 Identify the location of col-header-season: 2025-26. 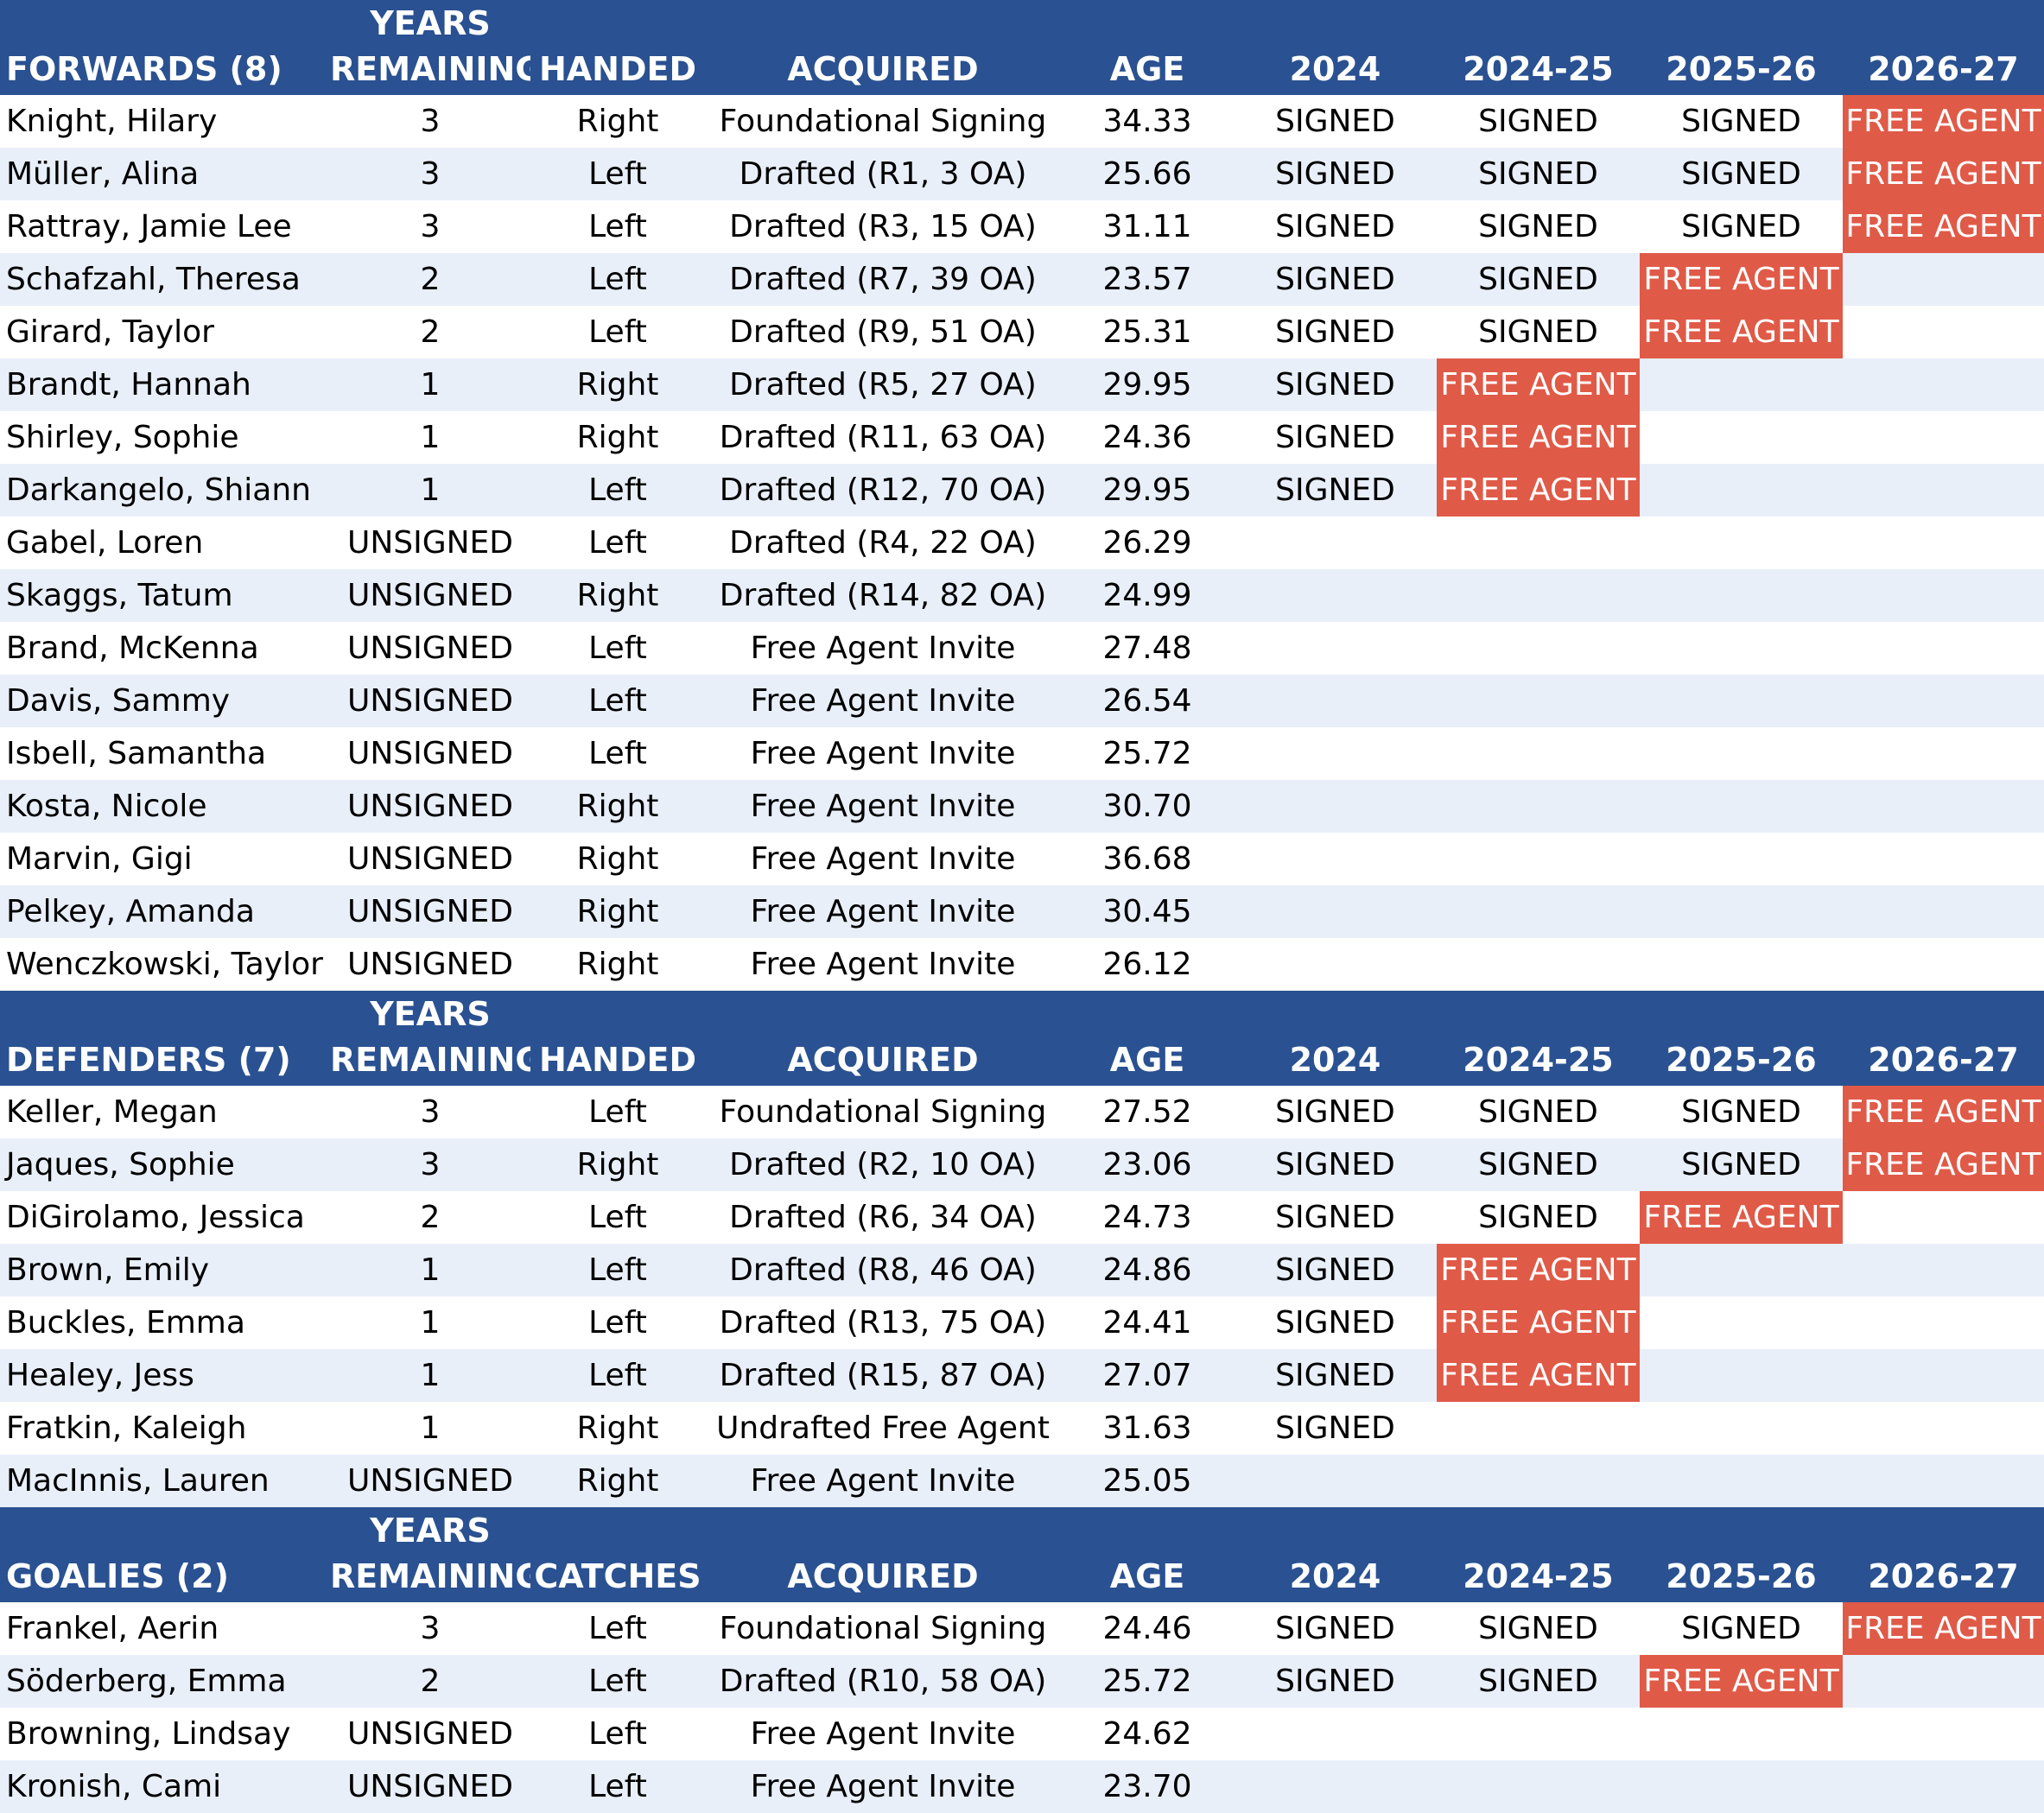
(1741, 1060).